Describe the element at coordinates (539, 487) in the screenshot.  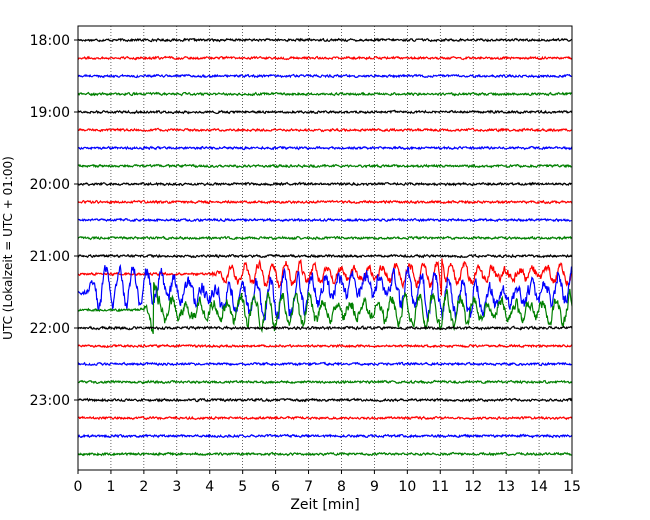
I see `x-tick-label: 14` at that location.